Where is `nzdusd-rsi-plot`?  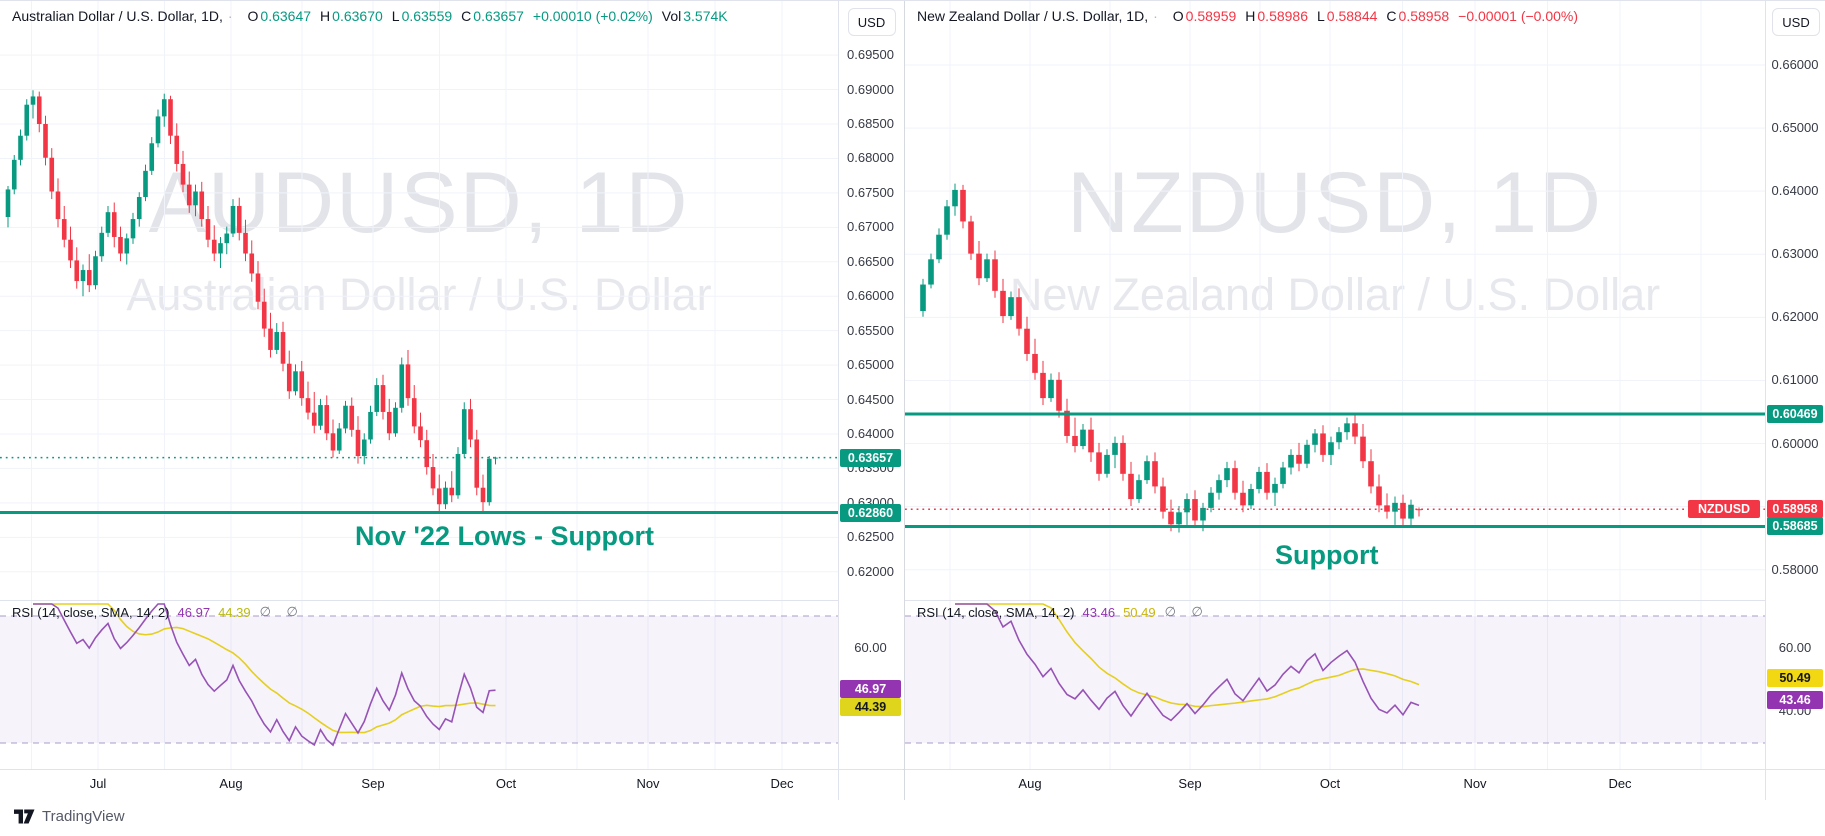 nzdusd-rsi-plot is located at coordinates (1335, 685).